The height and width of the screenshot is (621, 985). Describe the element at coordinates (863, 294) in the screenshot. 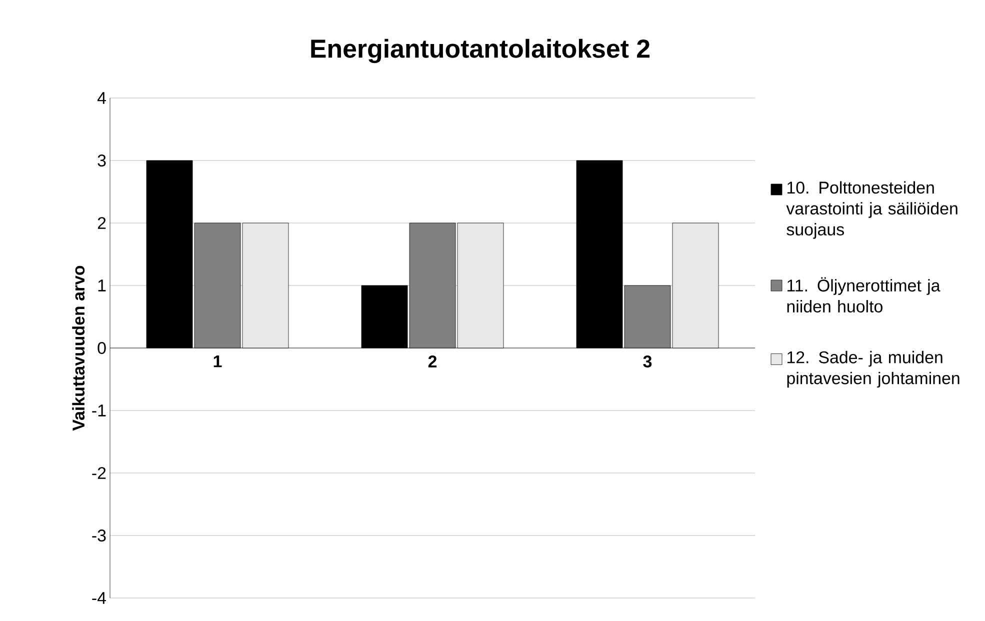

I see `legend-label: 11. Öljynerottimet ja niiden huolto` at that location.